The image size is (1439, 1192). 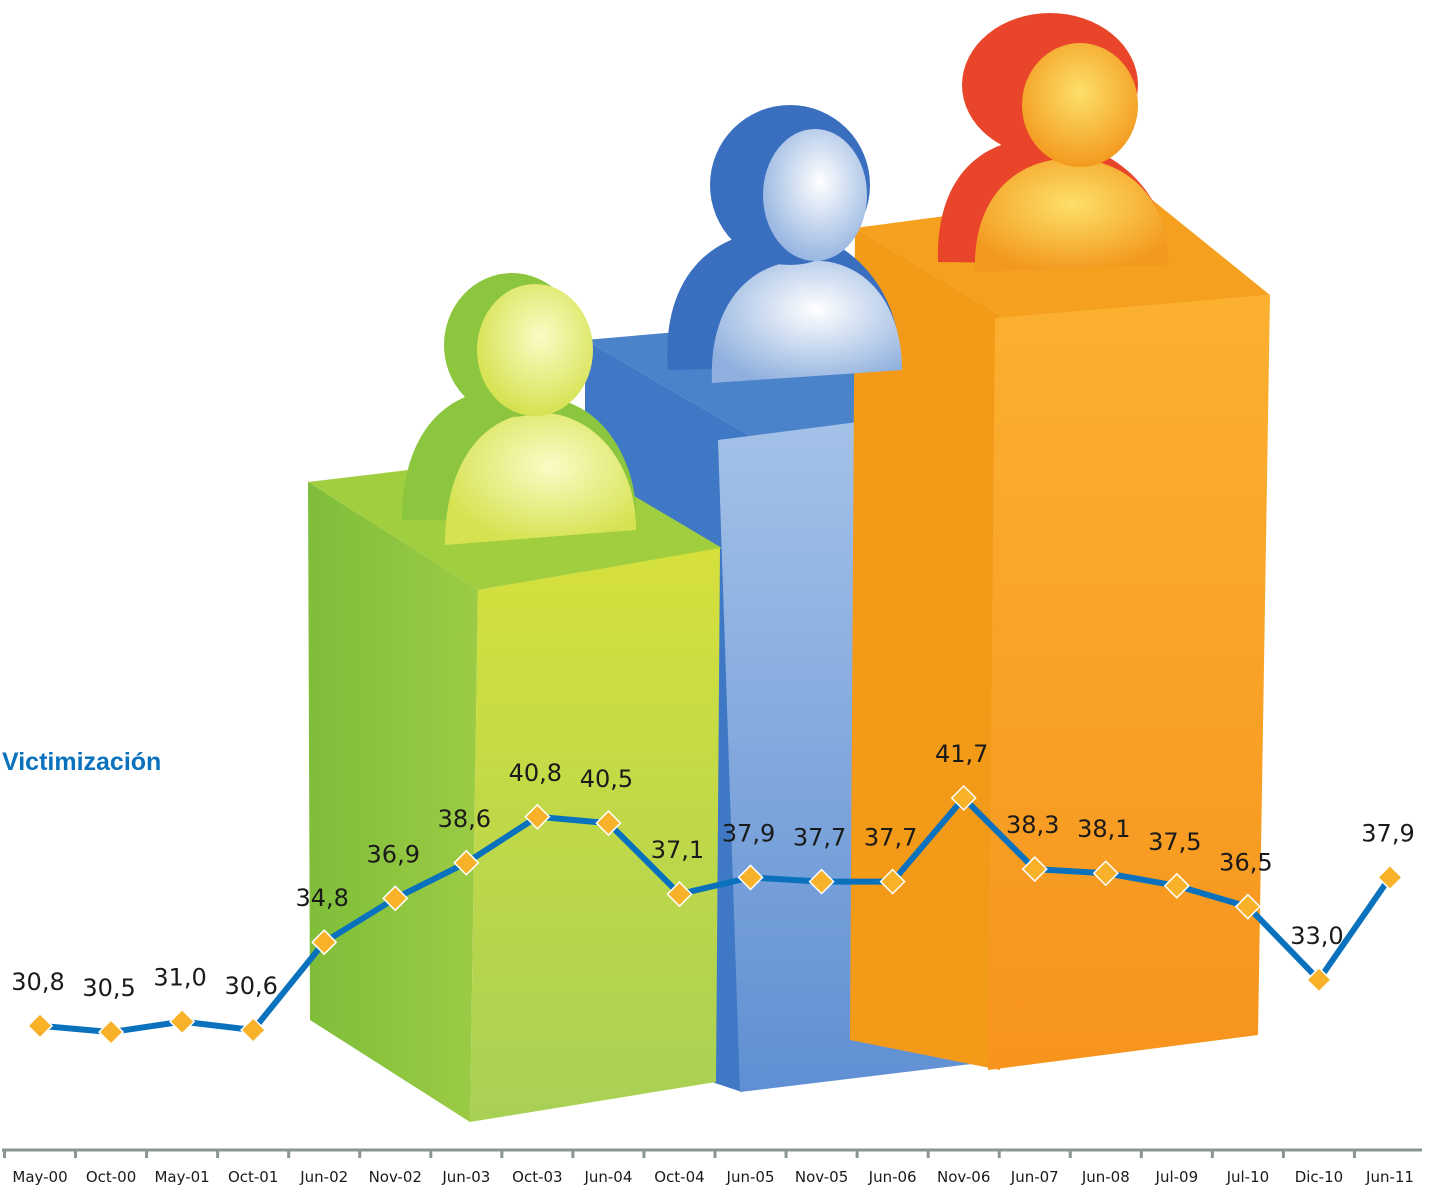 I want to click on x-tick-label: Jun-04, so click(x=607, y=1177).